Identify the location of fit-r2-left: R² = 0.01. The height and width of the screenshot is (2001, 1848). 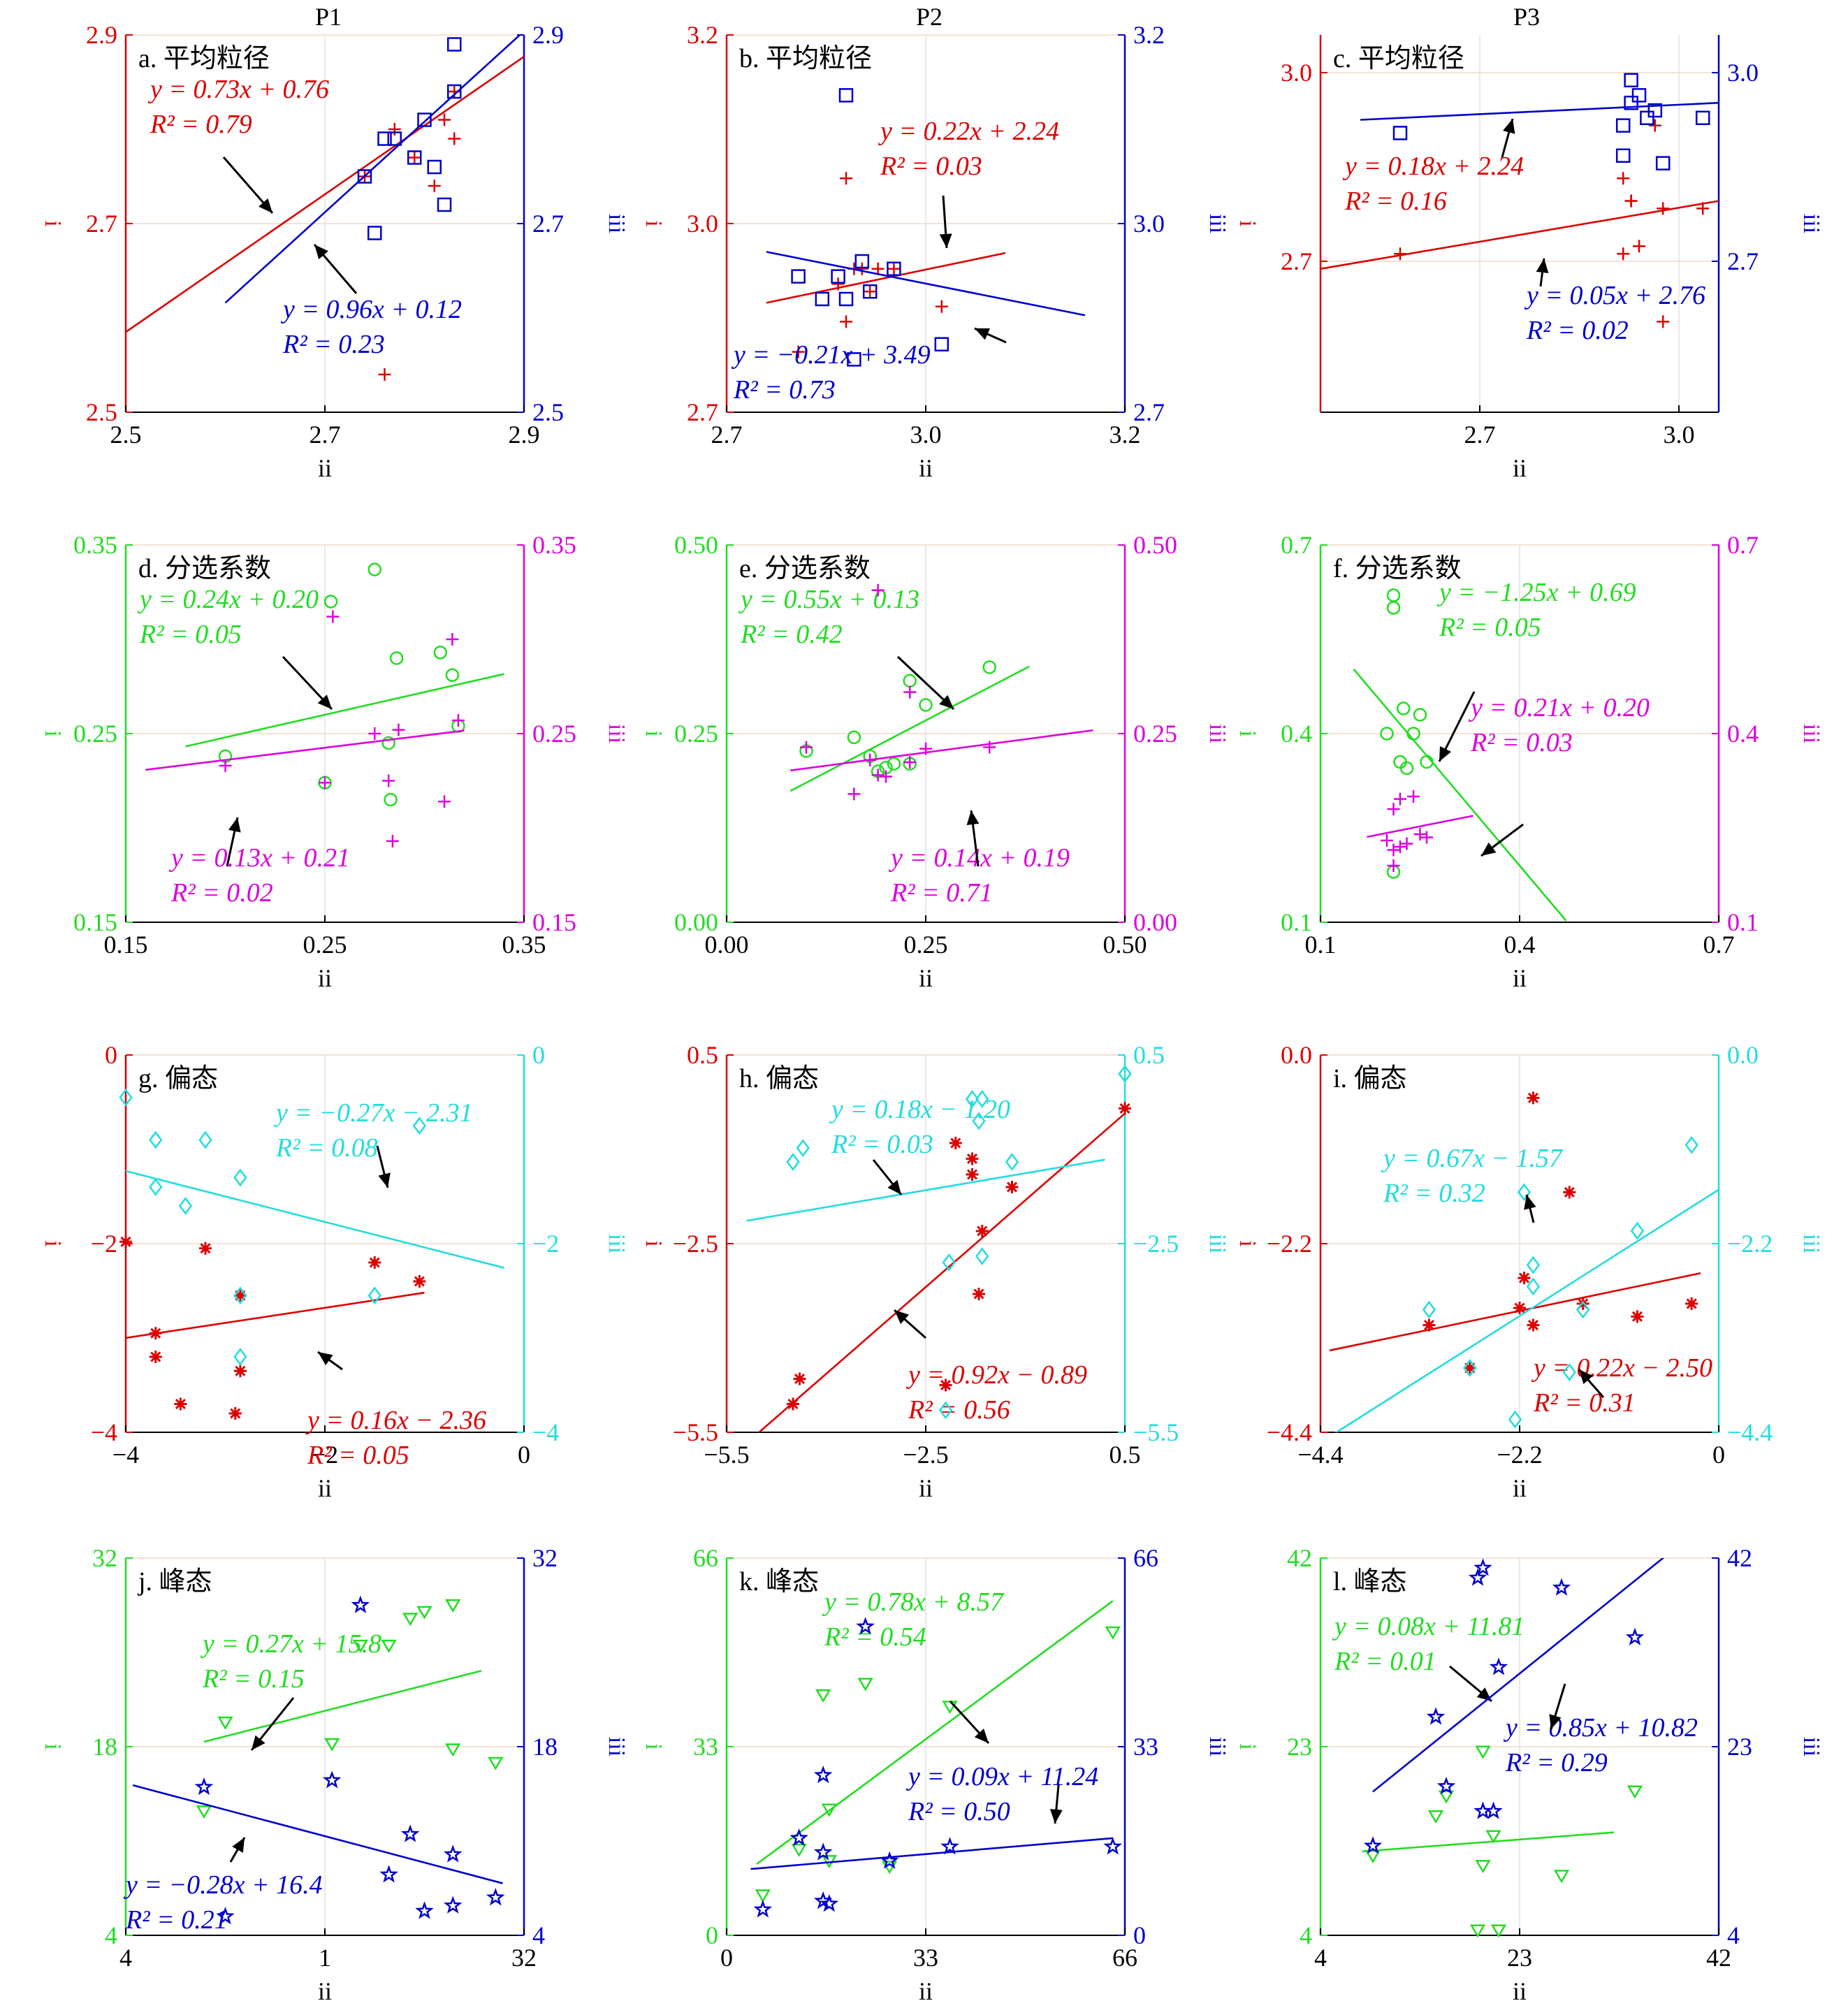
(1385, 1661).